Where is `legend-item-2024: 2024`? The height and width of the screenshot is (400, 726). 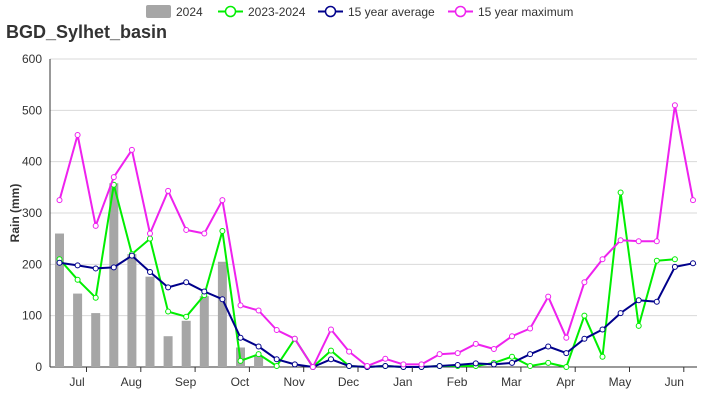
legend-item-2024: 2024 is located at coordinates (174, 12).